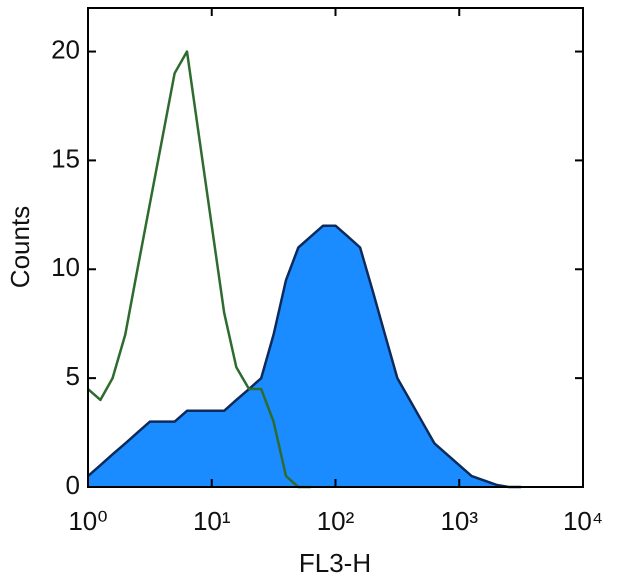 This screenshot has width=635, height=587. What do you see at coordinates (20, 247) in the screenshot?
I see `y-axis-label: Counts` at bounding box center [20, 247].